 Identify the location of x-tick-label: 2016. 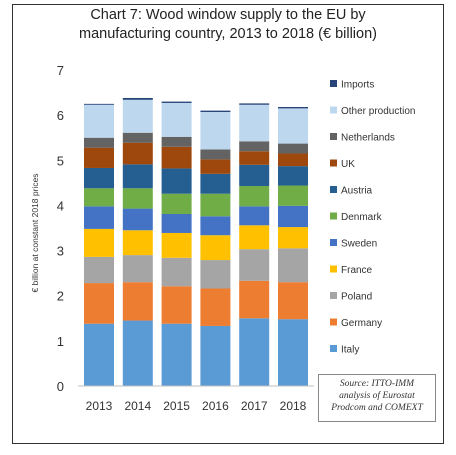
(215, 406).